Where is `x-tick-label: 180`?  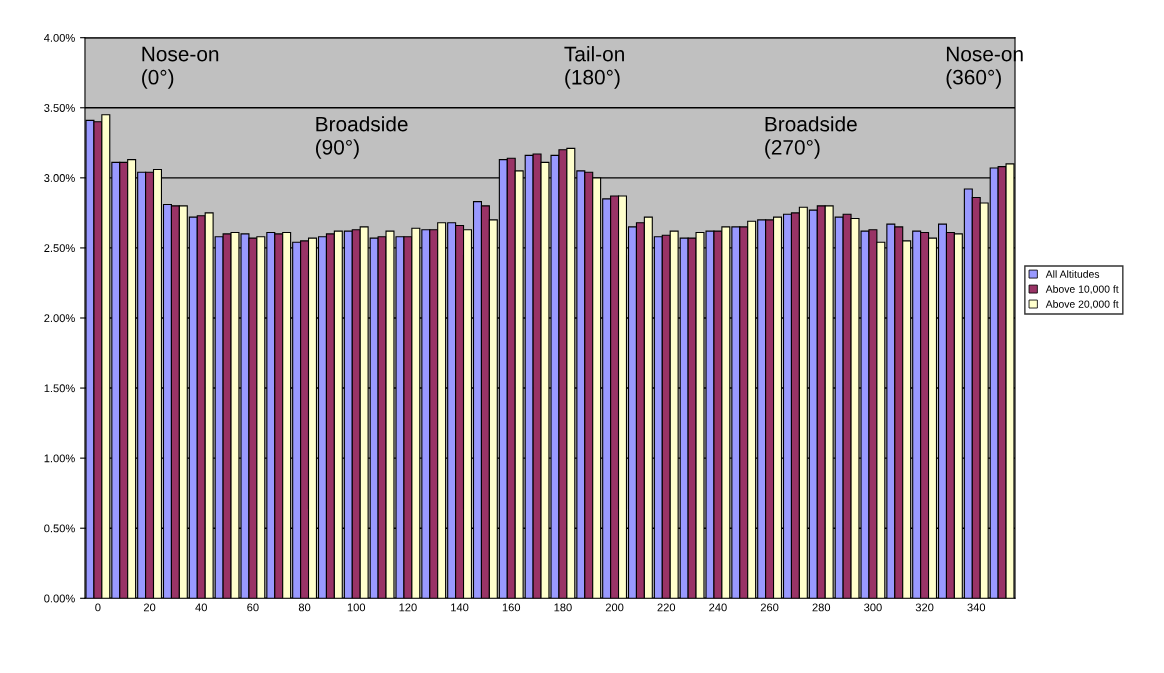 x-tick-label: 180 is located at coordinates (563, 607).